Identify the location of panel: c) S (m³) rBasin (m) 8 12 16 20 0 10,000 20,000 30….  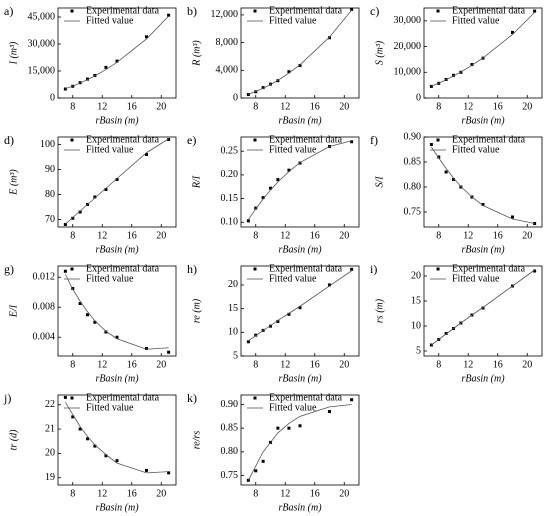
(456, 65).